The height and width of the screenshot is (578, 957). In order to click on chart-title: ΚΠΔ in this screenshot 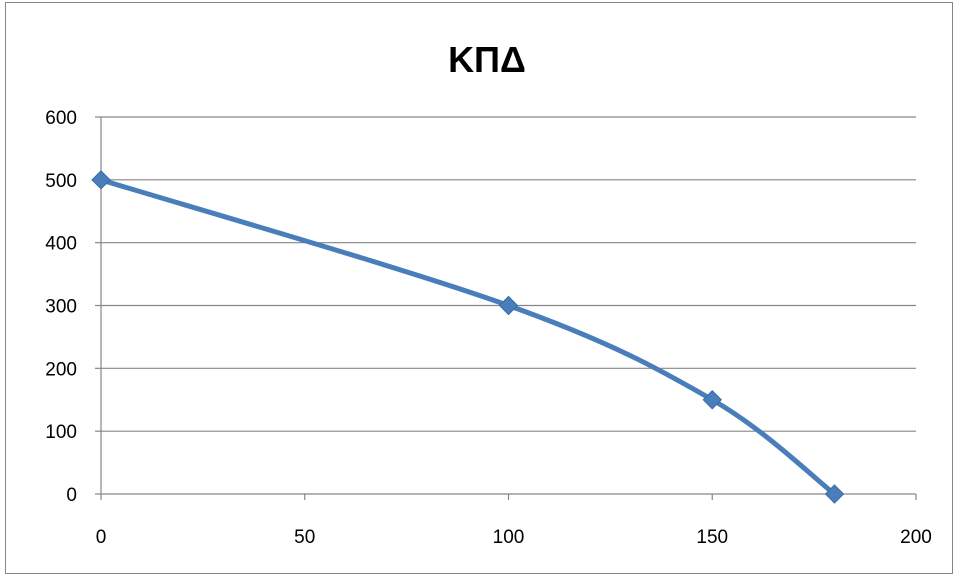, I will do `click(487, 59)`.